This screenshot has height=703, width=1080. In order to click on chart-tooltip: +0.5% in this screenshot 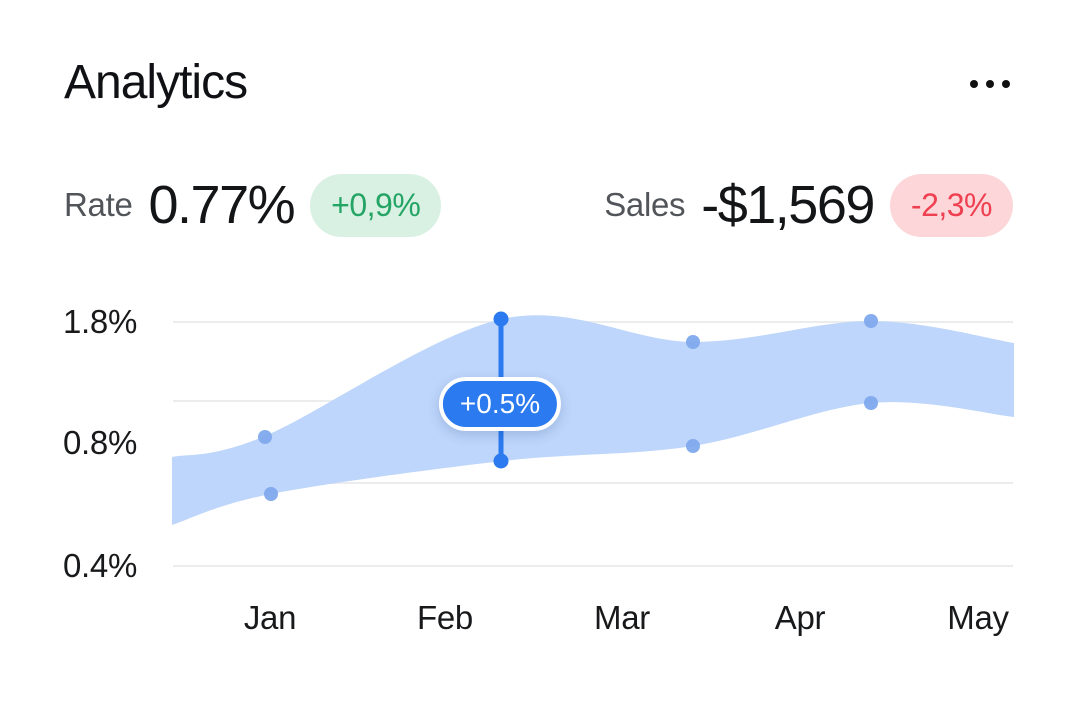, I will do `click(500, 404)`.